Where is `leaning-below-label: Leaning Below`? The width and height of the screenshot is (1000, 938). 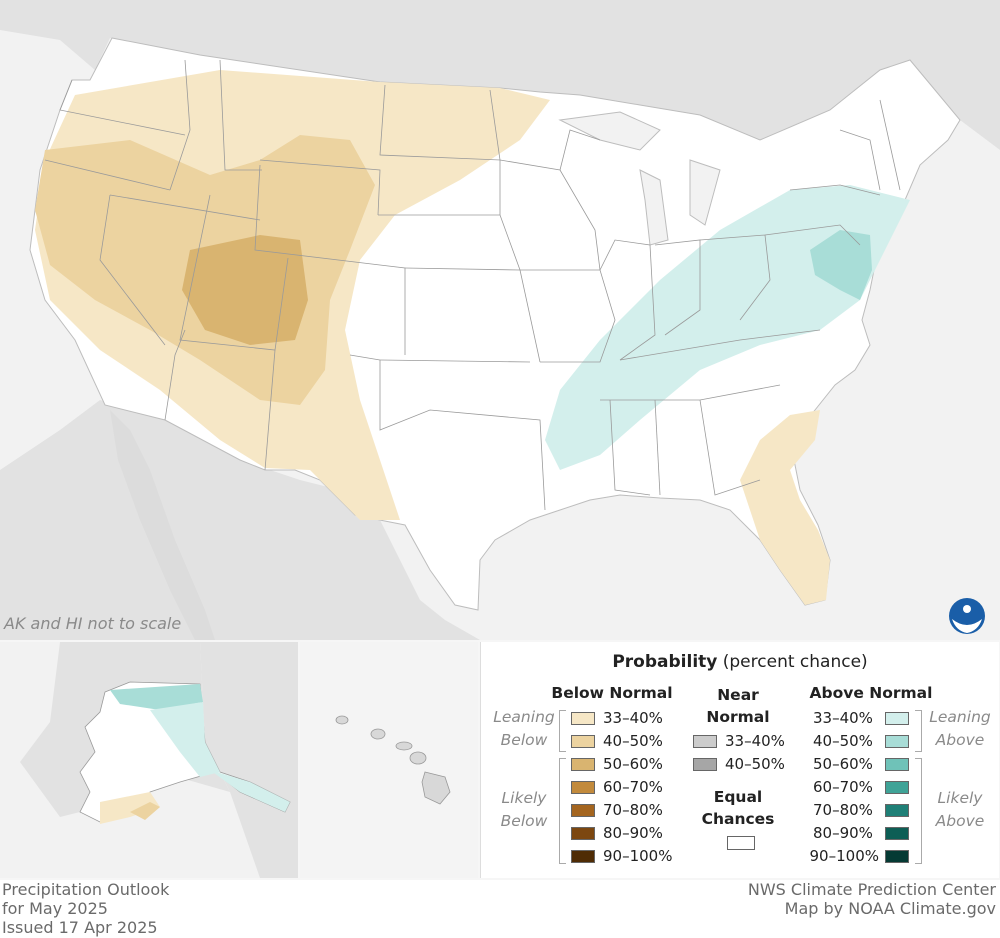 leaning-below-label: Leaning Below is located at coordinates (524, 728).